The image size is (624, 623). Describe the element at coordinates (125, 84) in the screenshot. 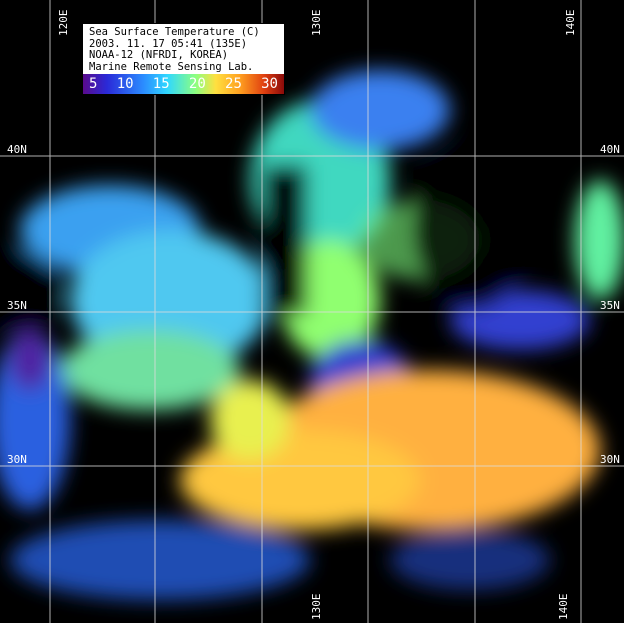

I see `scale-tick: 10` at that location.